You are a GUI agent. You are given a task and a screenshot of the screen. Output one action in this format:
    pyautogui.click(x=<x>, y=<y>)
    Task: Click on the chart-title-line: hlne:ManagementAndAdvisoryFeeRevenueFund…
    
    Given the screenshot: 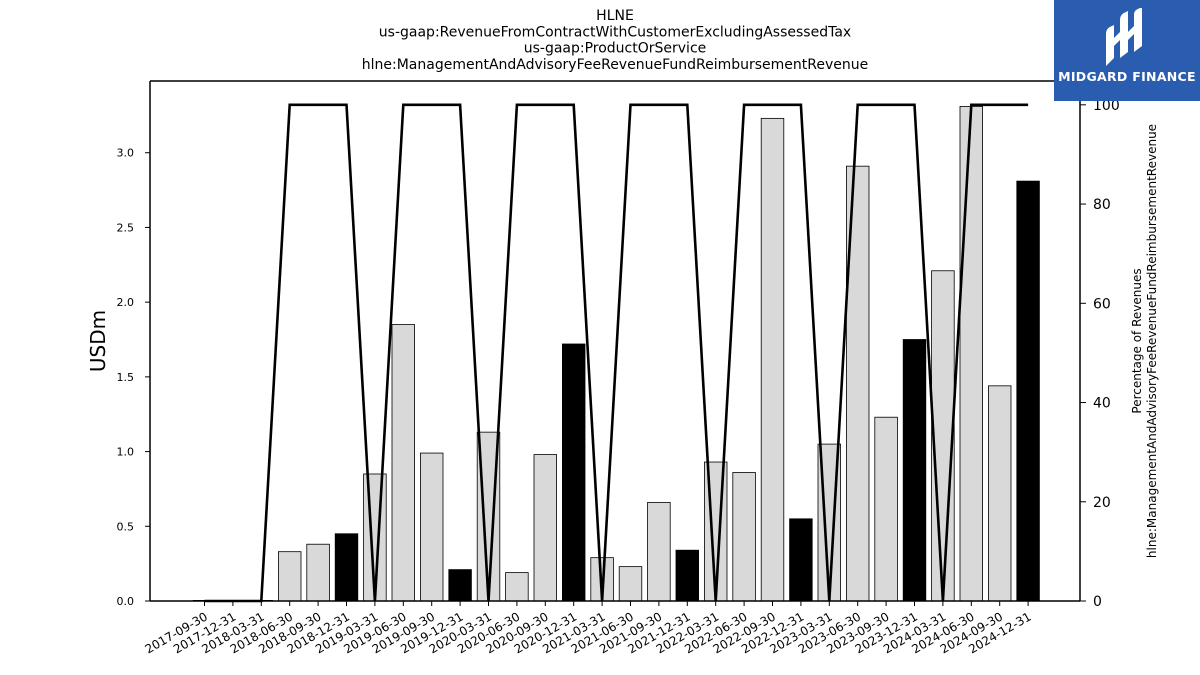 What is the action you would take?
    pyautogui.click(x=615, y=65)
    